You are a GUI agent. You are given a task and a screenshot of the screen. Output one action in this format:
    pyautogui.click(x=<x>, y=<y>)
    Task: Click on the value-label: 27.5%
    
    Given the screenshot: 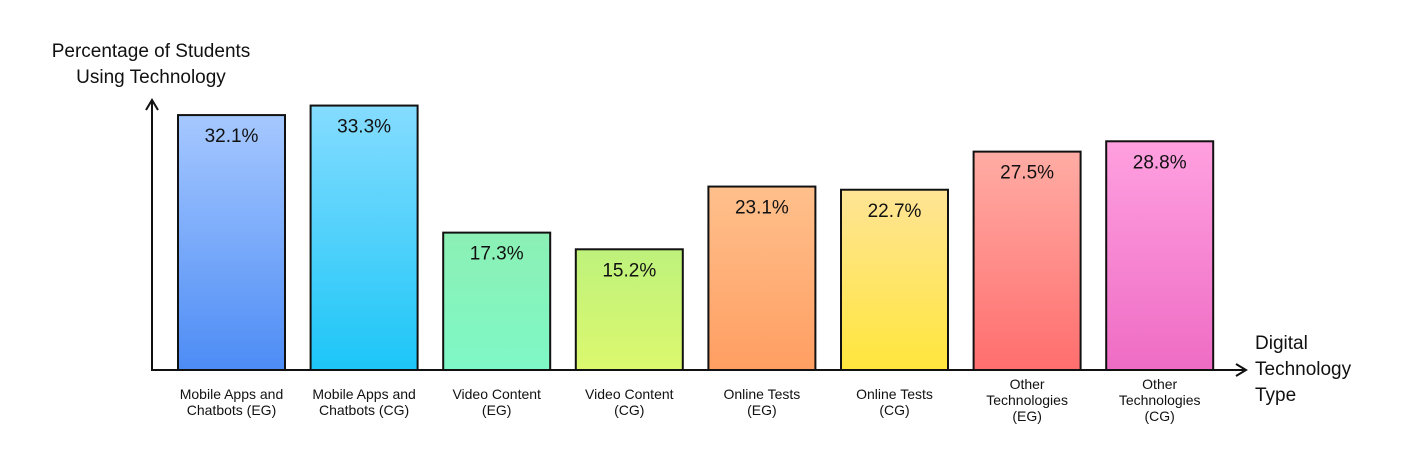 What is the action you would take?
    pyautogui.click(x=1027, y=173)
    